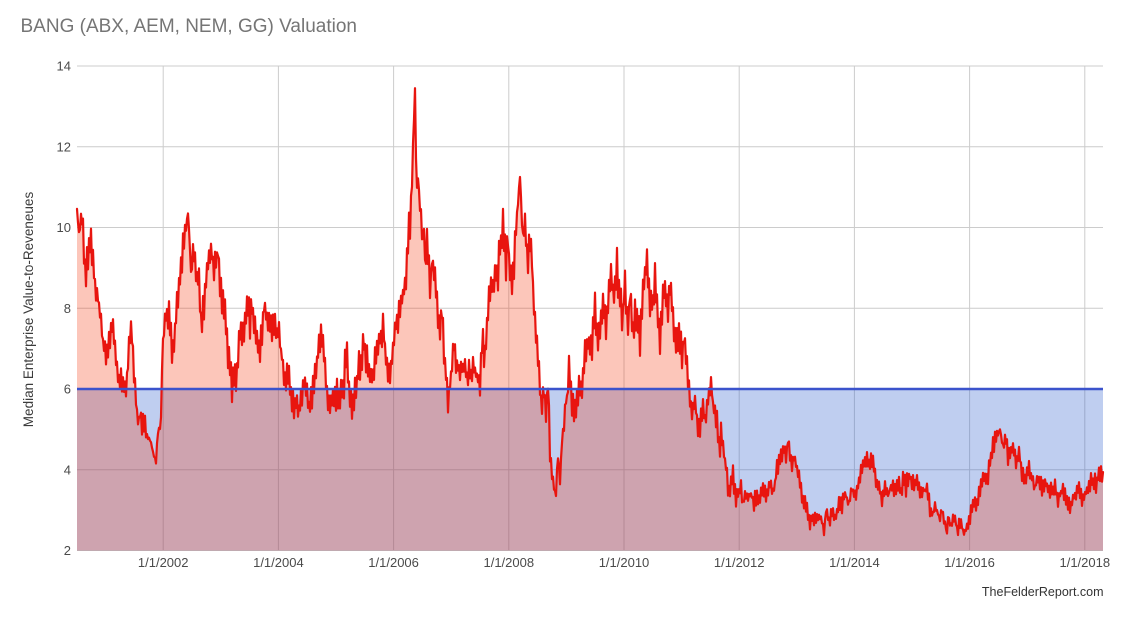  Describe the element at coordinates (508, 562) in the screenshot. I see `svg-text: 1/1/2008` at that location.